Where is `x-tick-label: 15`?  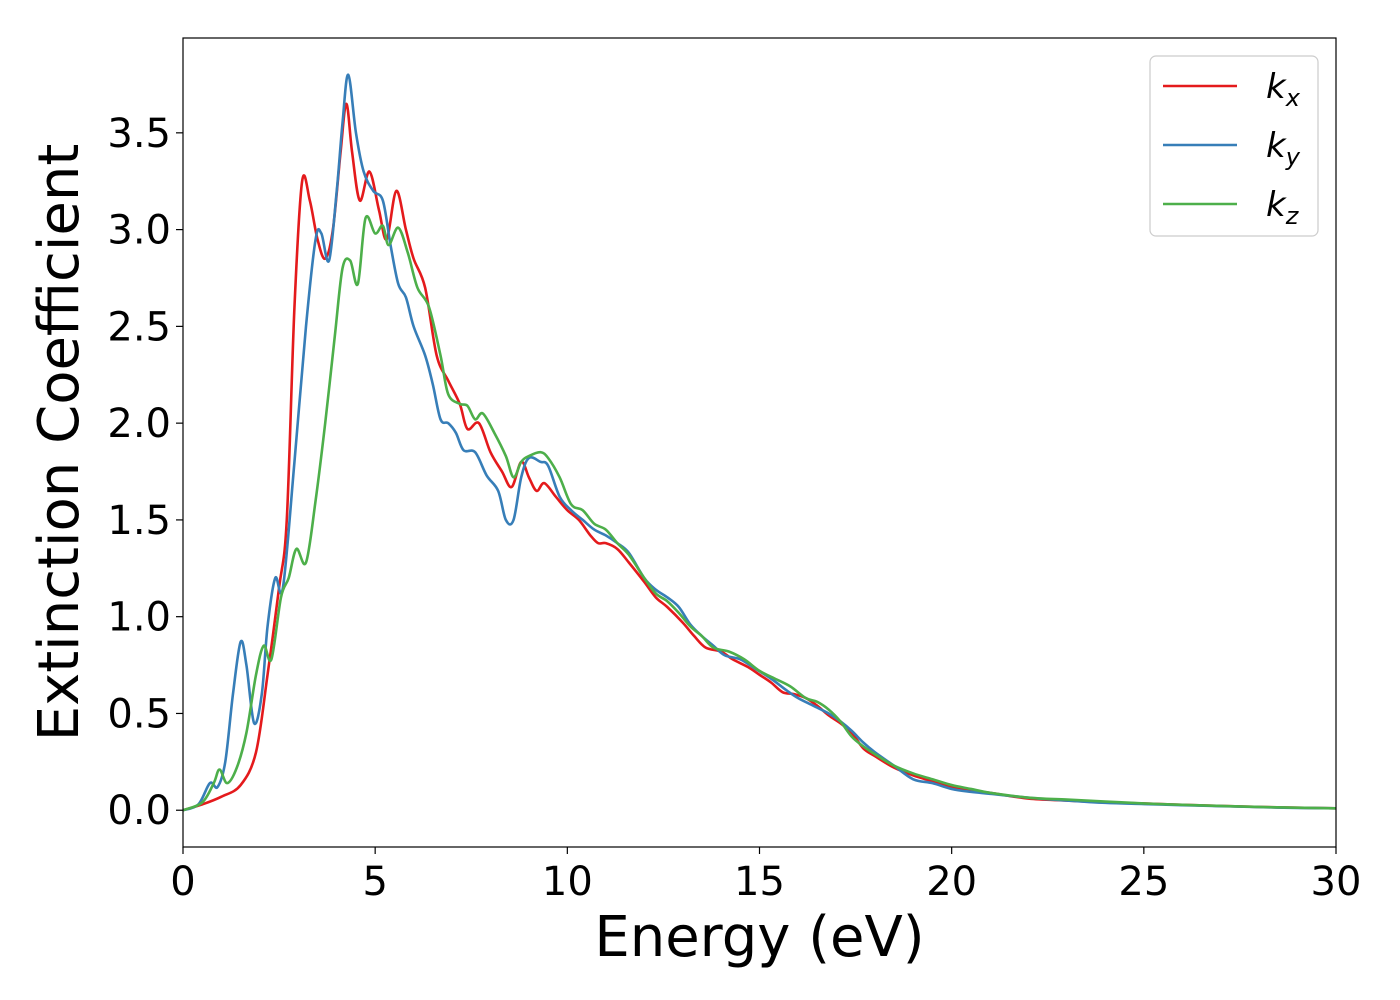 x-tick-label: 15 is located at coordinates (759, 882).